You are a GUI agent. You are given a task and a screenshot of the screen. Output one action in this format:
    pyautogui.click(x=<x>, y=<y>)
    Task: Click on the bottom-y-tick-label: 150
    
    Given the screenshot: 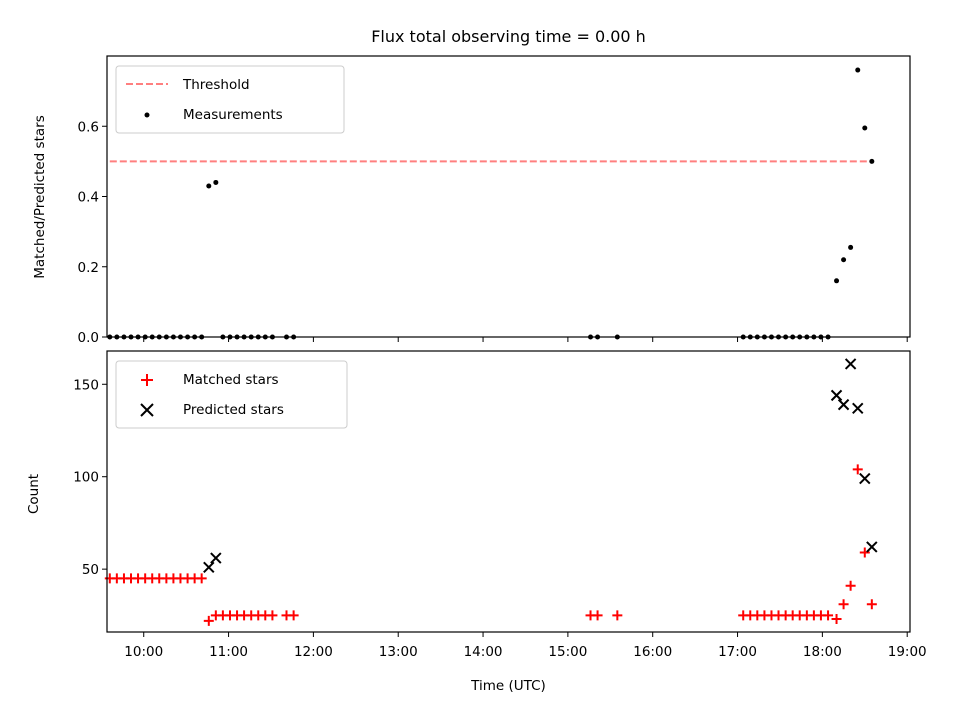 What is the action you would take?
    pyautogui.click(x=86, y=385)
    